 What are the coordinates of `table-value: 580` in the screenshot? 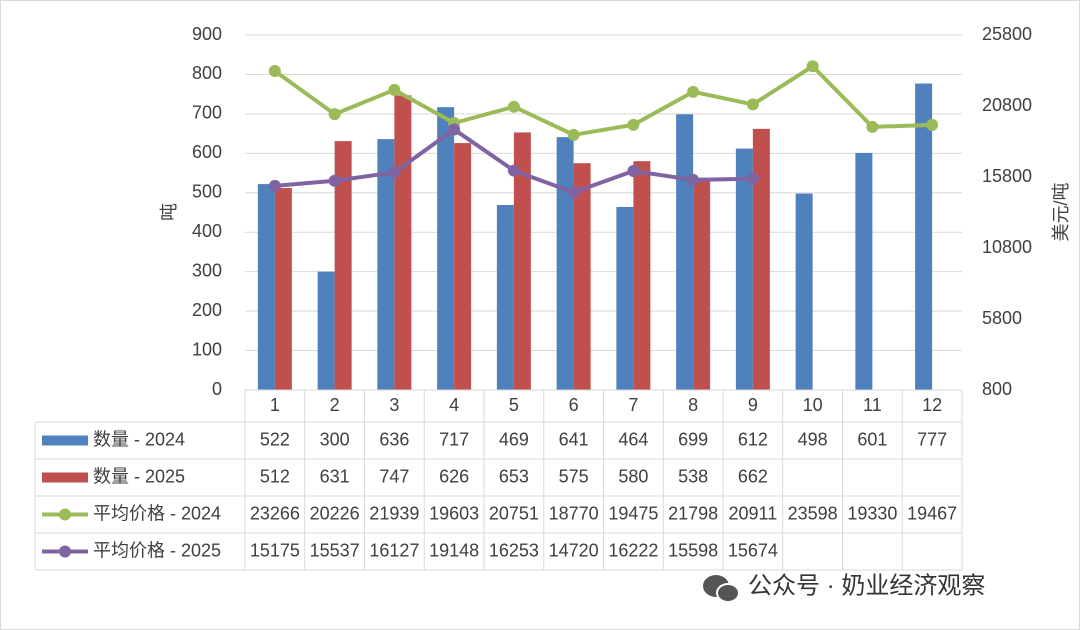 It's located at (633, 476).